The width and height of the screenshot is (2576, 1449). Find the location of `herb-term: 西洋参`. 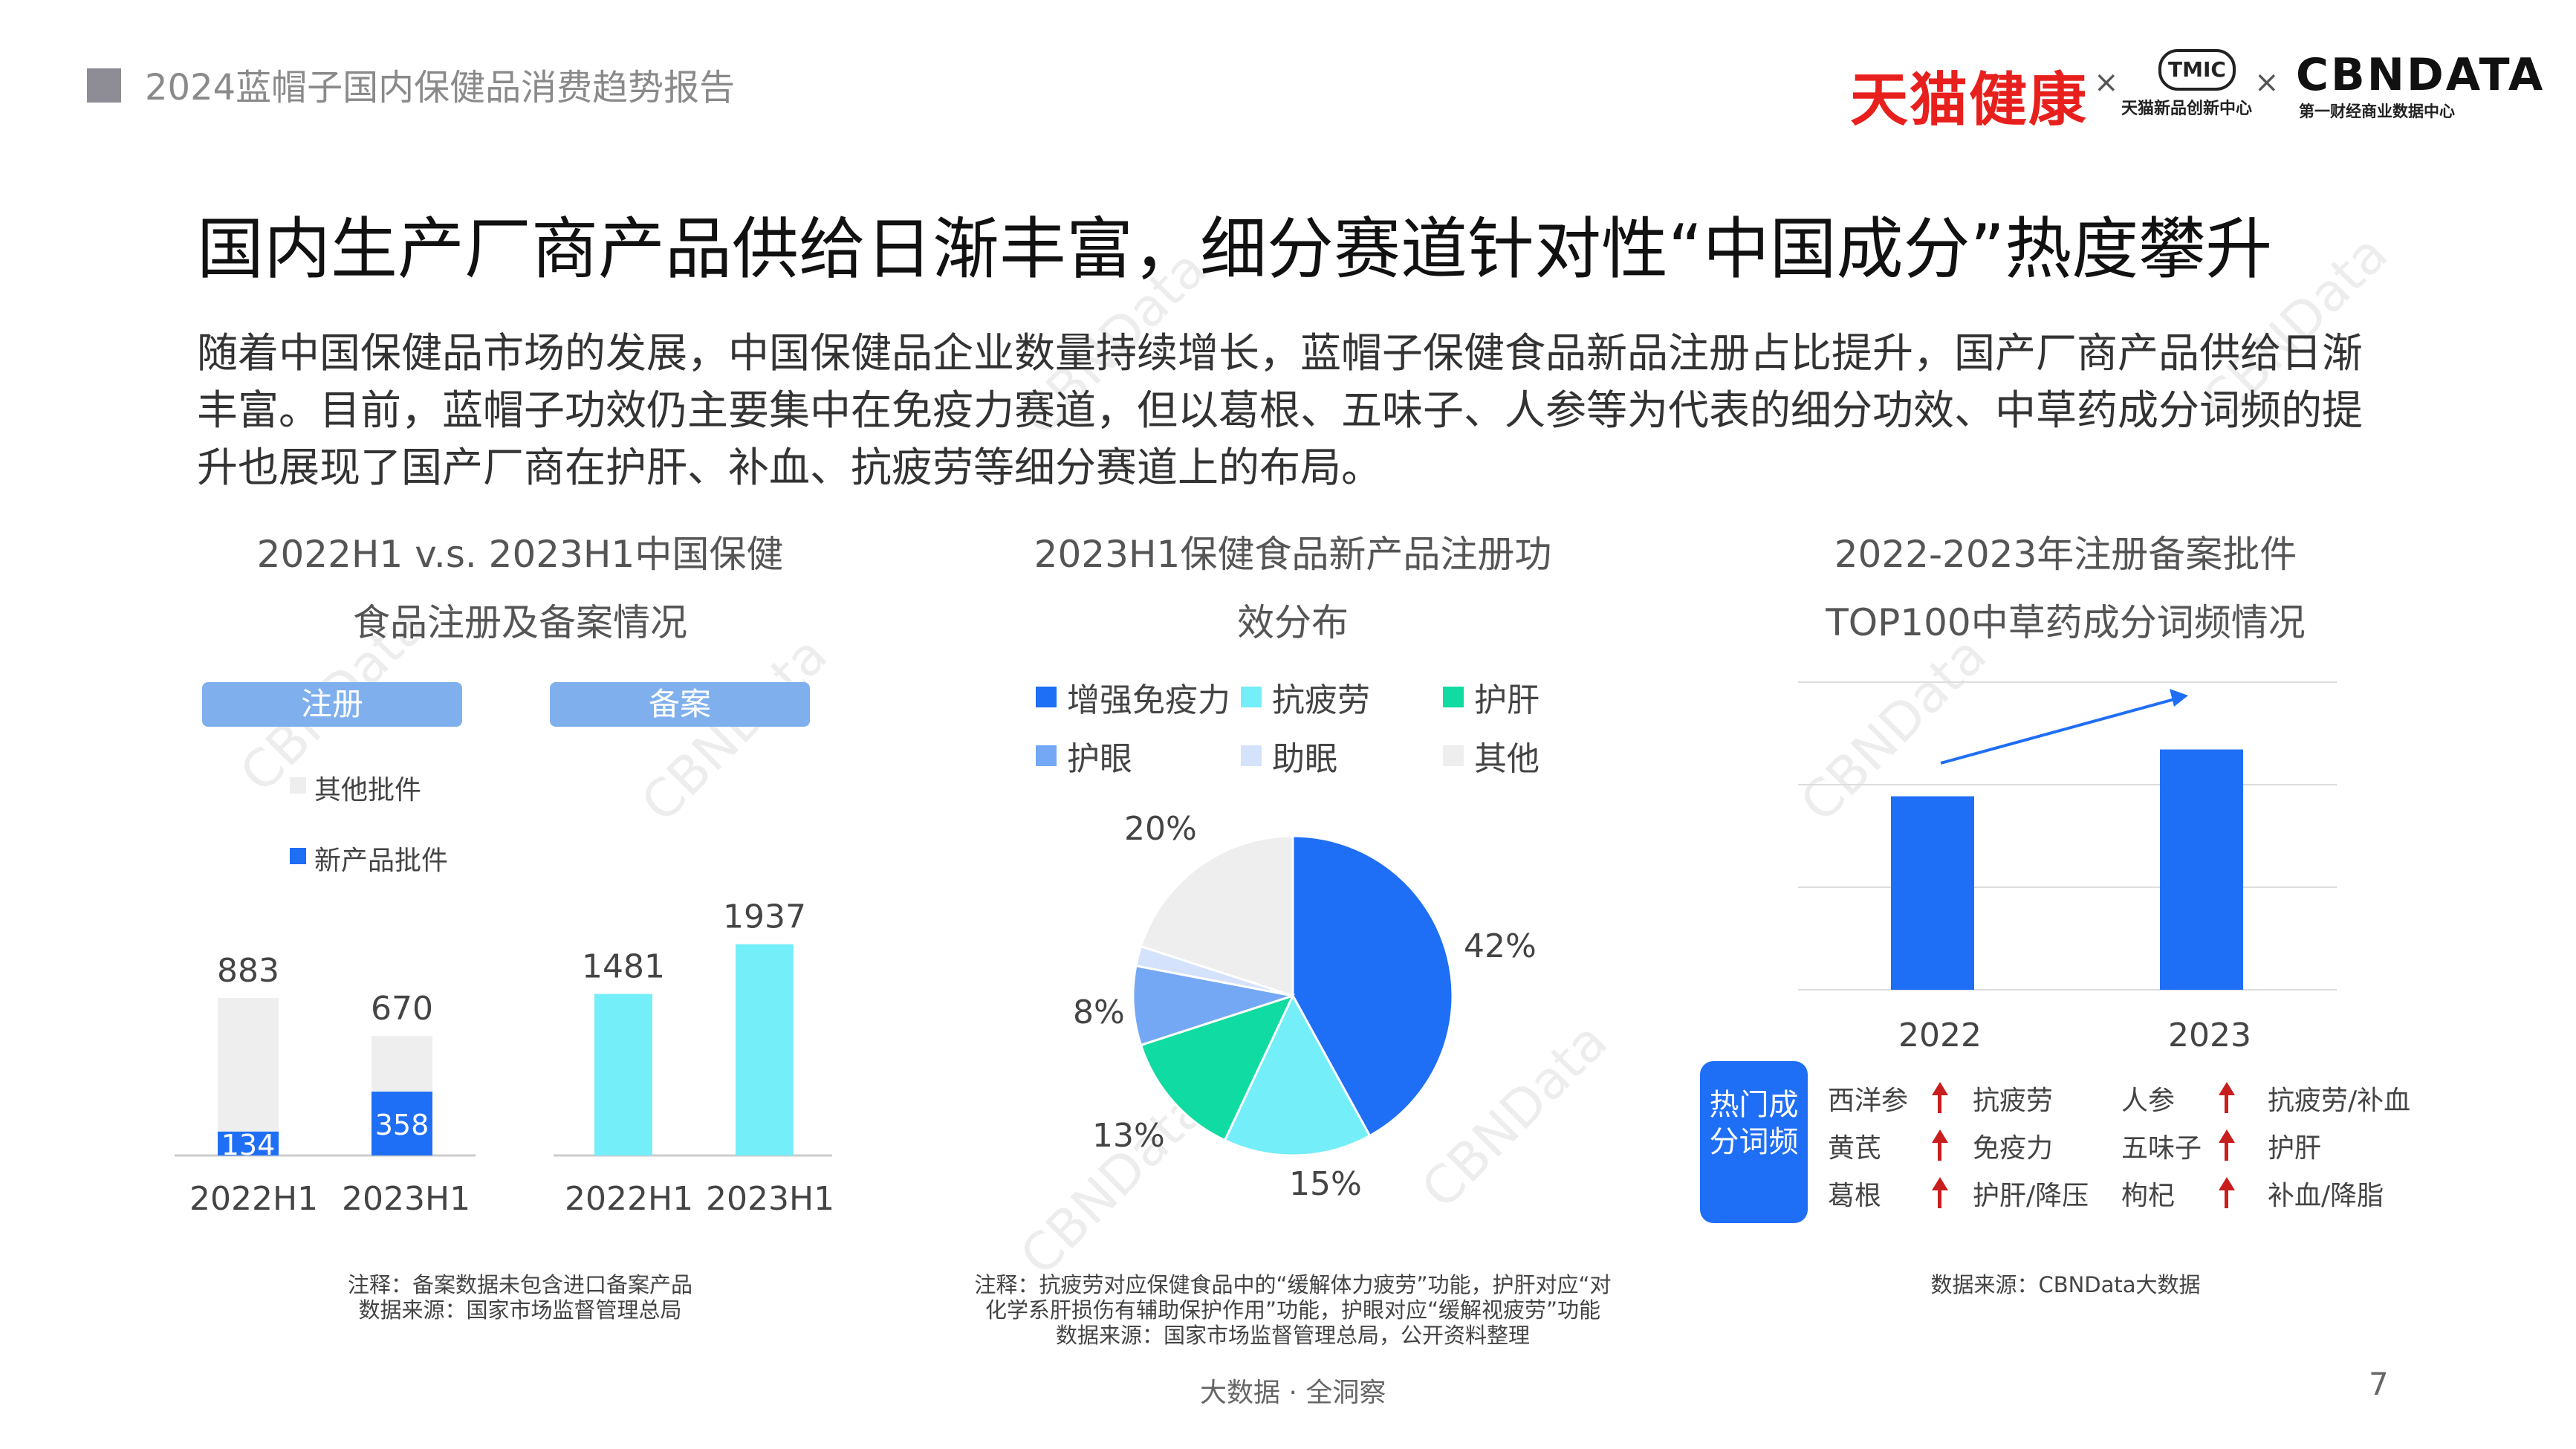

herb-term: 西洋参 is located at coordinates (1868, 1101).